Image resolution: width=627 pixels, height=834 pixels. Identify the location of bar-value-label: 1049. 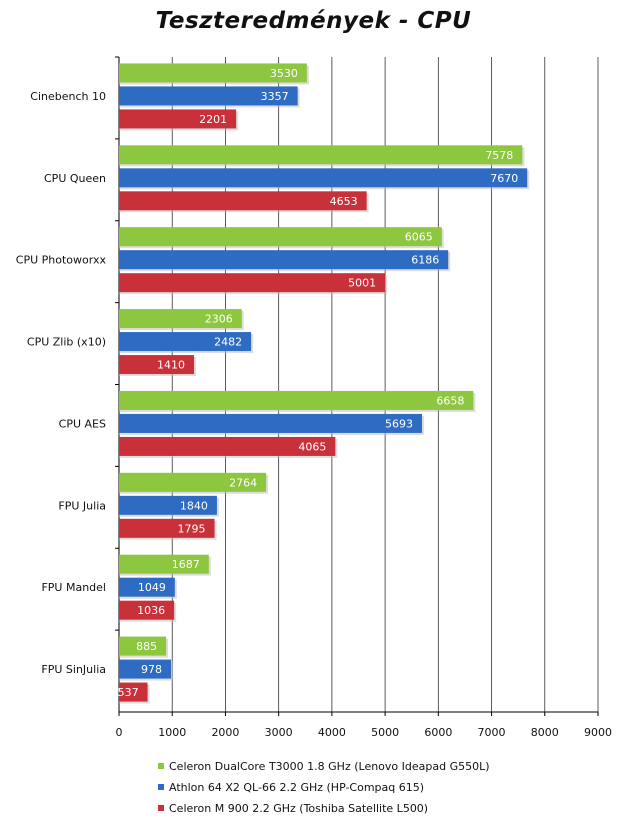
(152, 587).